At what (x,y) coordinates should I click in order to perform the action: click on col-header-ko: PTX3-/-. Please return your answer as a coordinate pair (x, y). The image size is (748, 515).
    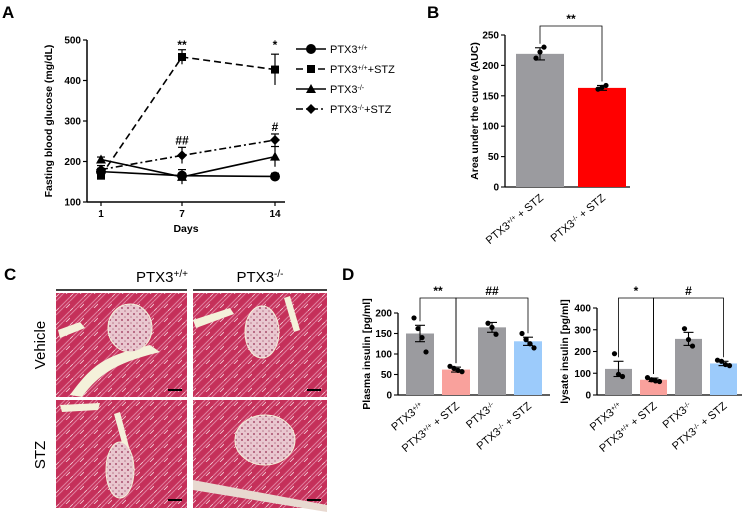
    Looking at the image, I should click on (260, 278).